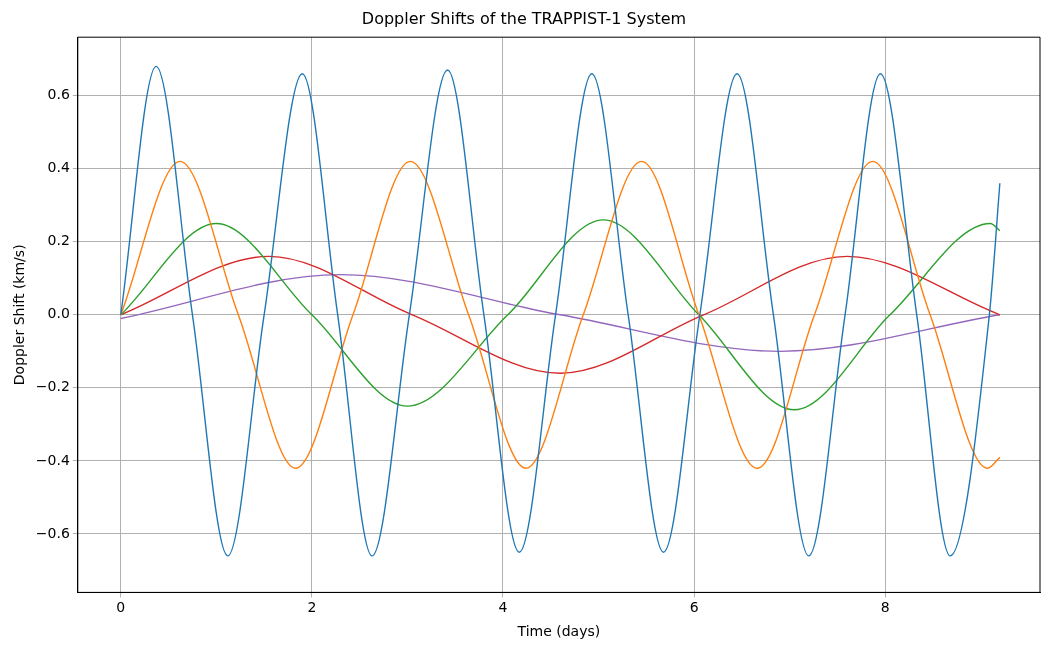  What do you see at coordinates (524, 18) in the screenshot?
I see `chart-title: Doppler Shifts of the TRAPPIST-1 System` at bounding box center [524, 18].